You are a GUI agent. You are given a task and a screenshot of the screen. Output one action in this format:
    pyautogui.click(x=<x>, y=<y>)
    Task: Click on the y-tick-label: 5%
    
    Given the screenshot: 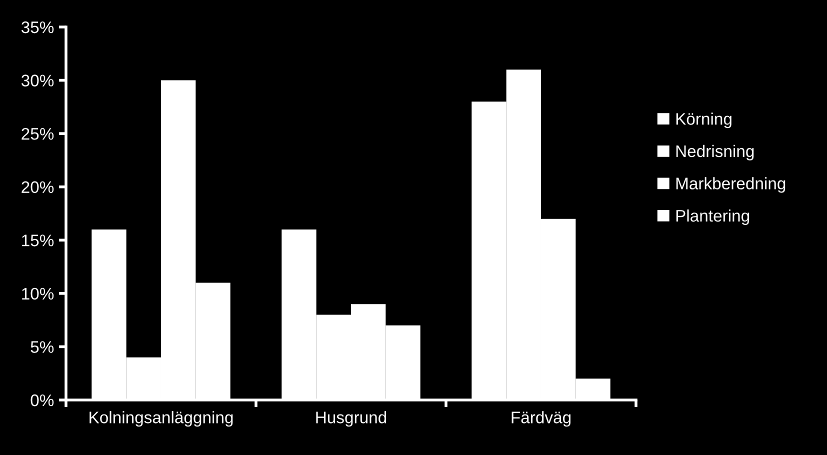 What is the action you would take?
    pyautogui.click(x=42, y=347)
    